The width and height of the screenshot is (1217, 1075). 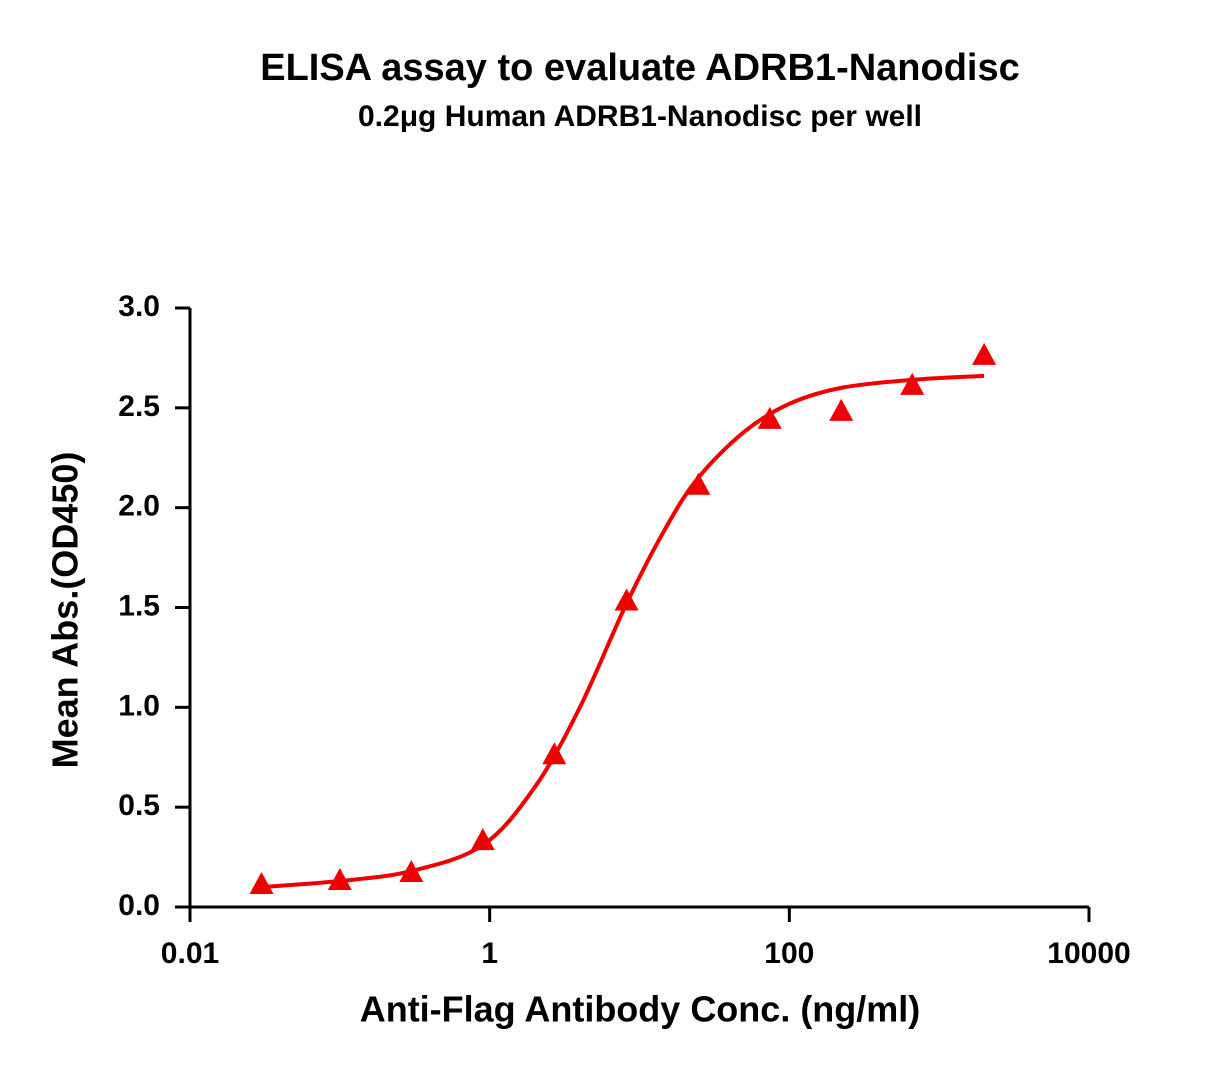 I want to click on x-tick-label: 100, so click(x=789, y=953).